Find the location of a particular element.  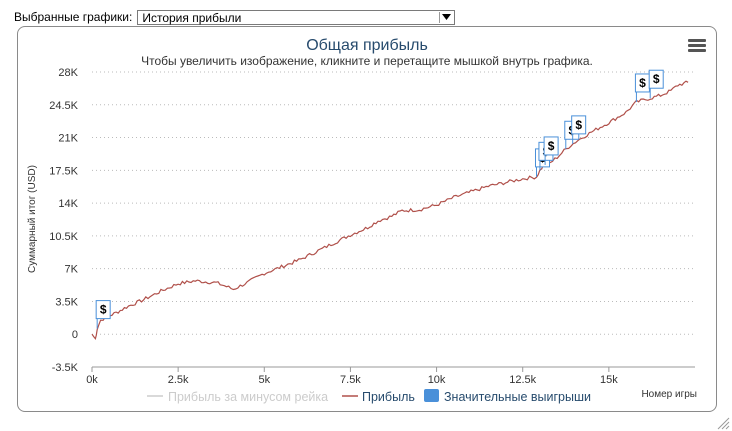

legend-item-profit: Прибыль is located at coordinates (378, 397).